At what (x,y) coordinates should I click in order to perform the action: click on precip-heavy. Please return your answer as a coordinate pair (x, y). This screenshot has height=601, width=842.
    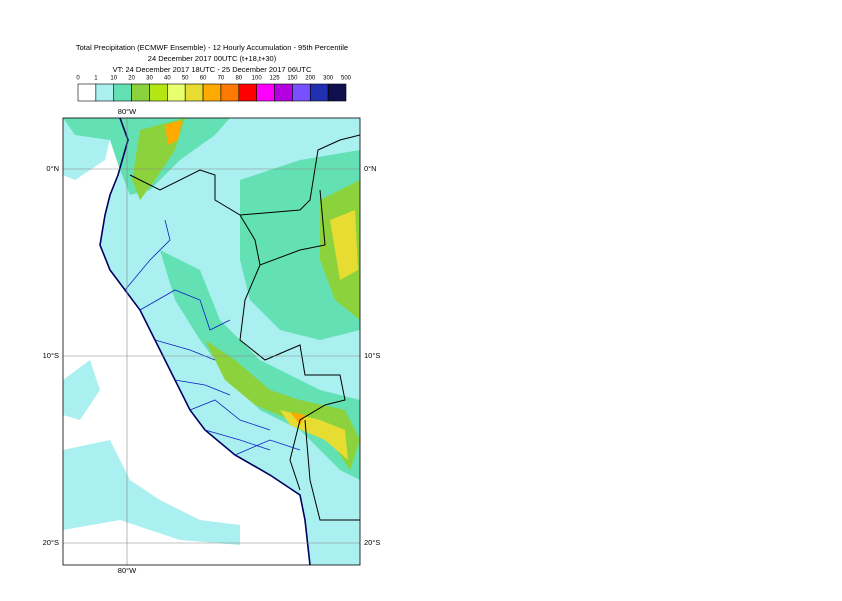
    Looking at the image, I should click on (282, 405).